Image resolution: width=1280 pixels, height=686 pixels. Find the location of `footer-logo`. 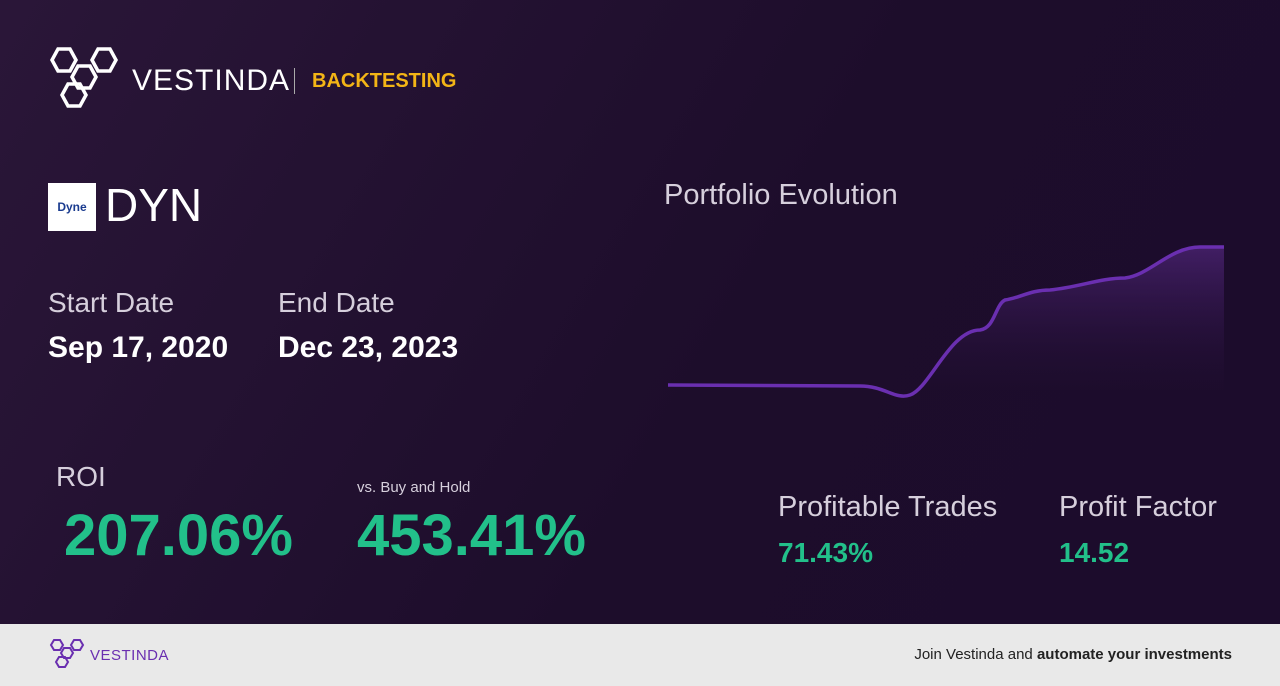

footer-logo is located at coordinates (67, 653).